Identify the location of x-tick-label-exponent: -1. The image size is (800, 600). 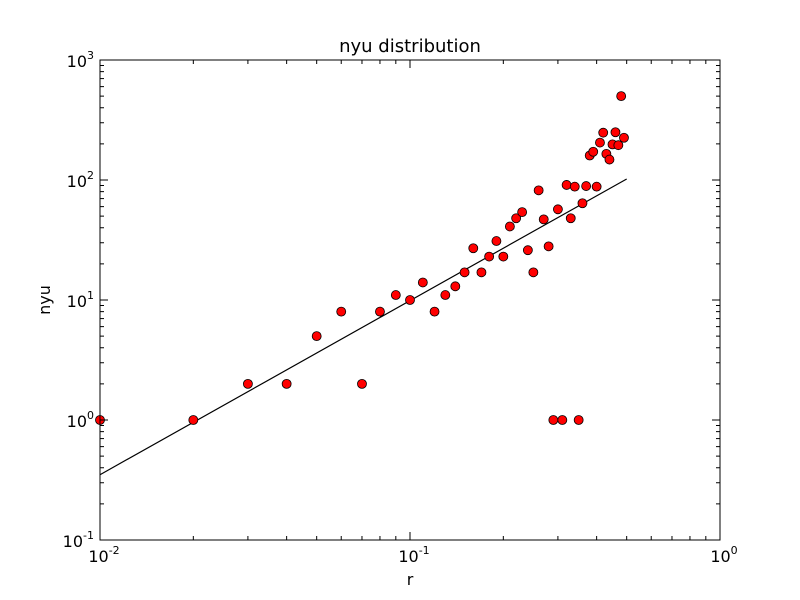
(424, 550).